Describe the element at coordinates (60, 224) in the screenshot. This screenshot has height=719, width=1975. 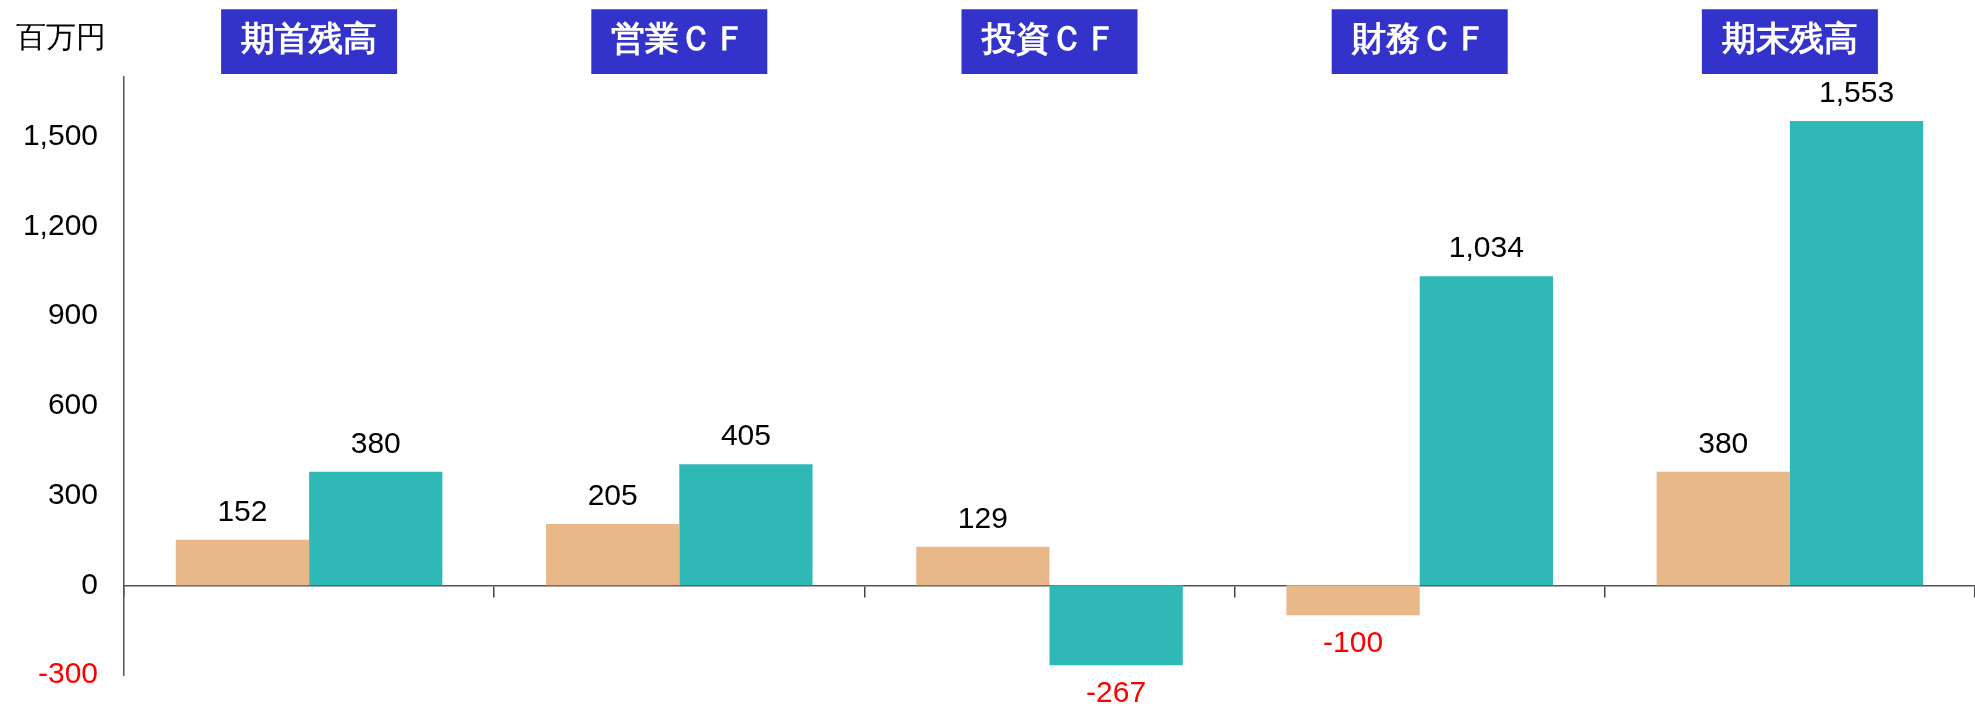
I see `y-tick-label: 1,200` at that location.